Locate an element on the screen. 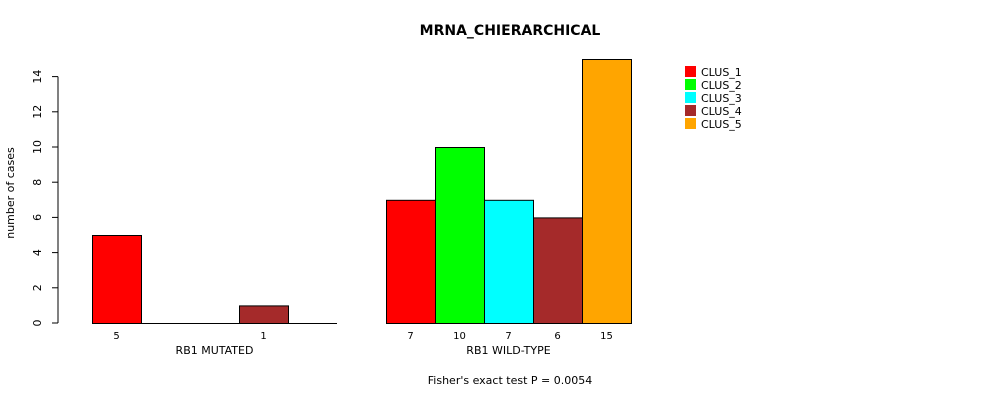  group-label: RB1 MUTATED is located at coordinates (215, 350).